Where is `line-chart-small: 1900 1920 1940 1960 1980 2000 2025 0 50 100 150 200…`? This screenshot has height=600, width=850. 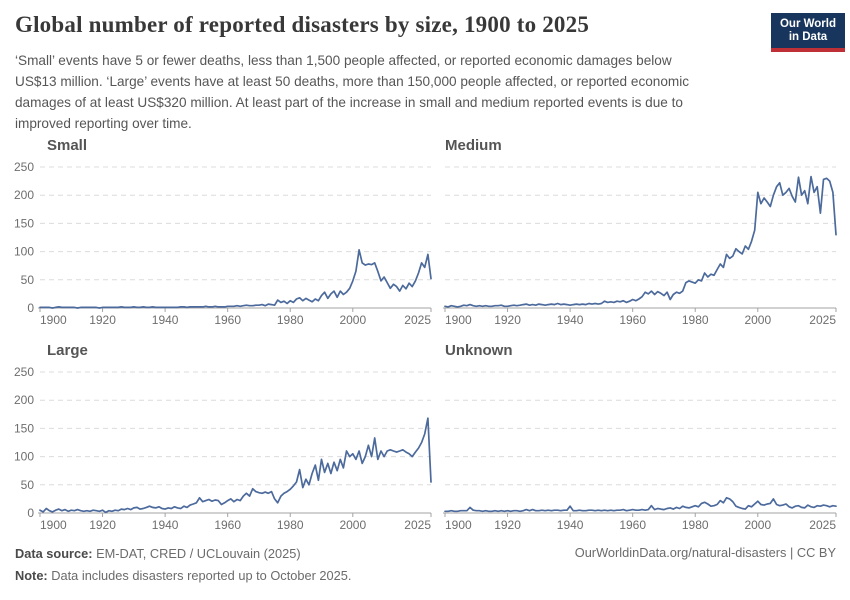
line-chart-small: 1900 1920 1940 1960 1980 2000 2025 0 50 100 150 200… is located at coordinates (223, 243).